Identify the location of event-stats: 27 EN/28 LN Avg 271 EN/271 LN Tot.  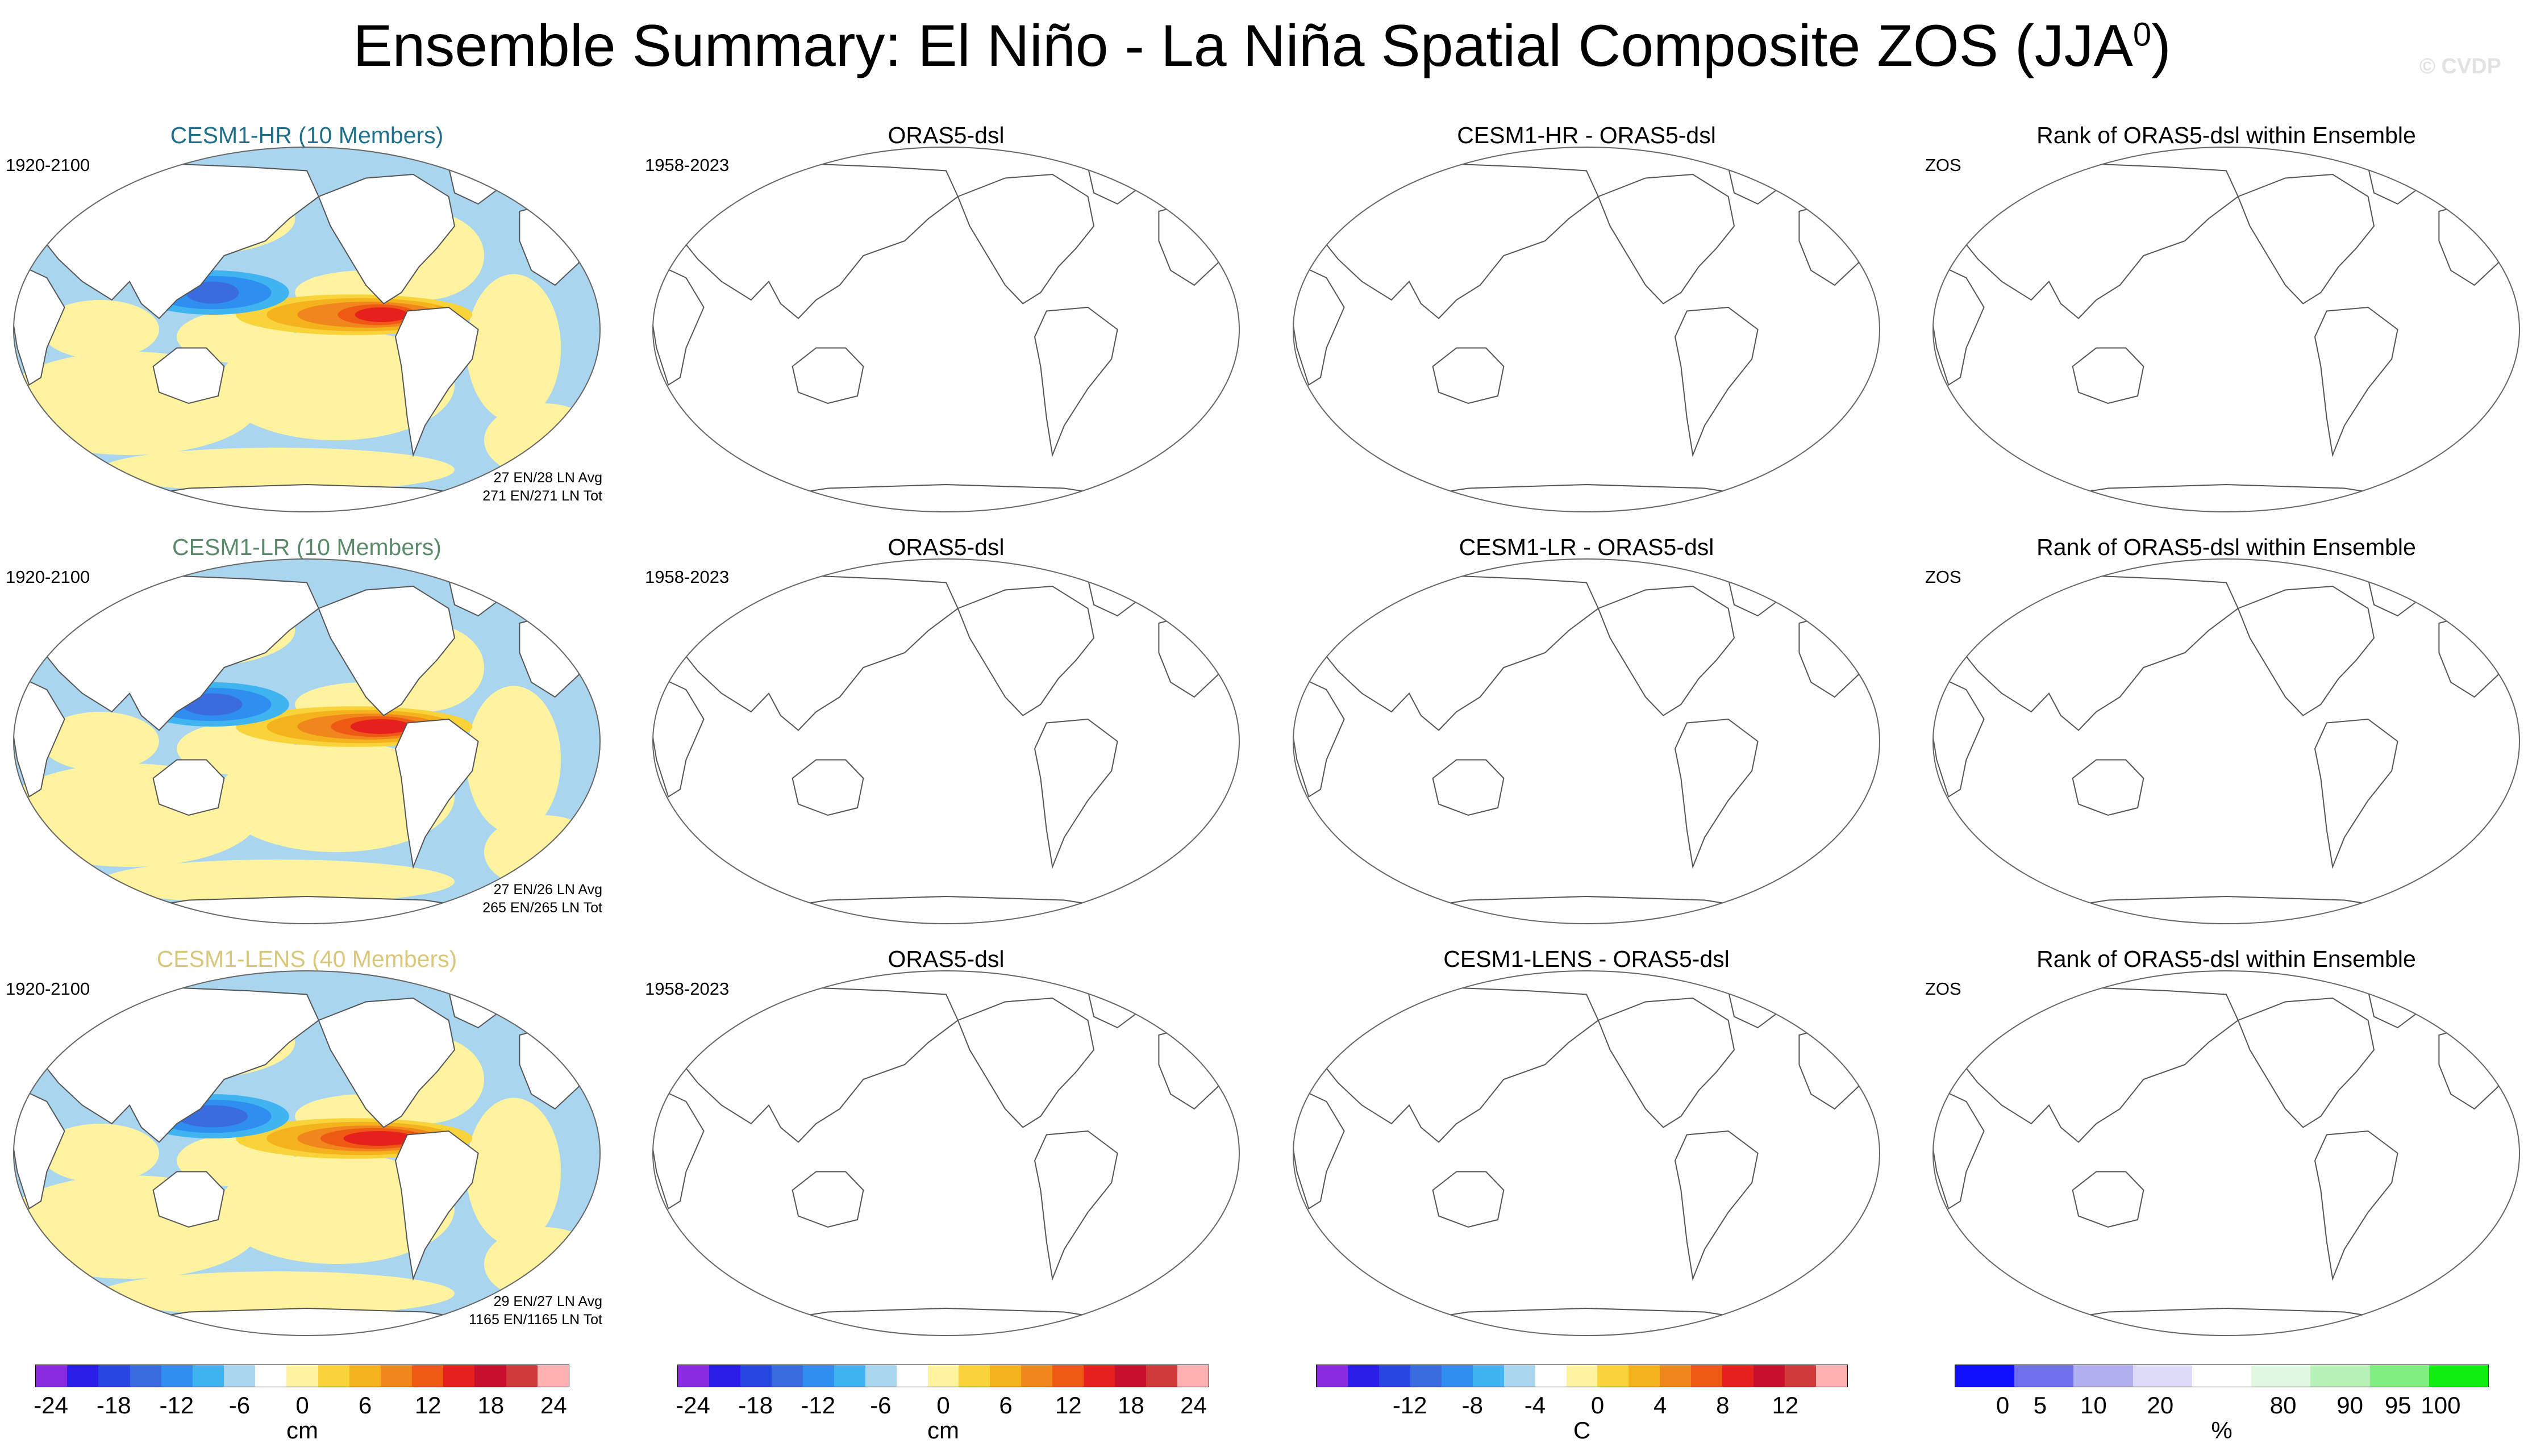
(542, 487).